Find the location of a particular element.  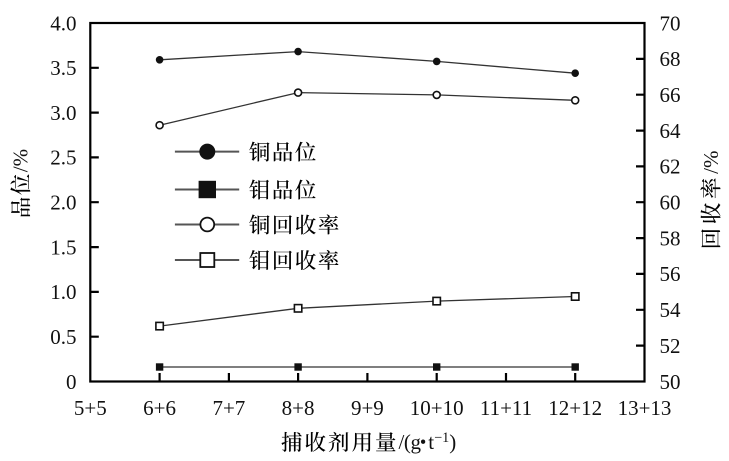

svg-text: 2.0 is located at coordinates (63, 203).